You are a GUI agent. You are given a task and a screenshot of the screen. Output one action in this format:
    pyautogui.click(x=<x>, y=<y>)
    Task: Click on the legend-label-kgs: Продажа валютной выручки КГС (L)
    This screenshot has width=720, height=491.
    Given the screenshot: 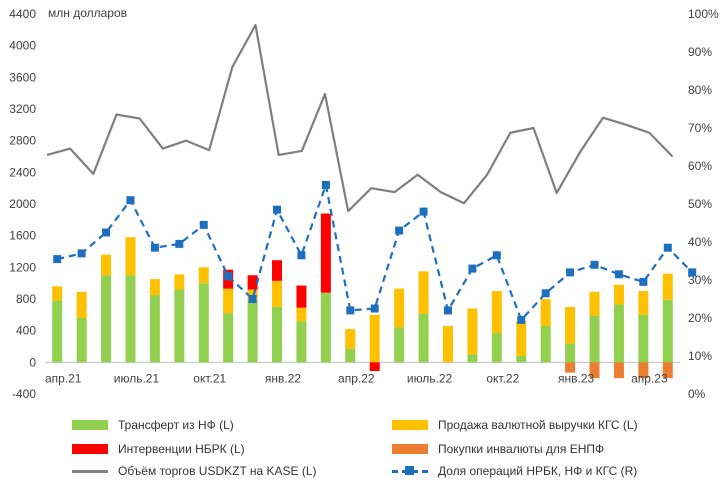 What is the action you would take?
    pyautogui.click(x=538, y=425)
    